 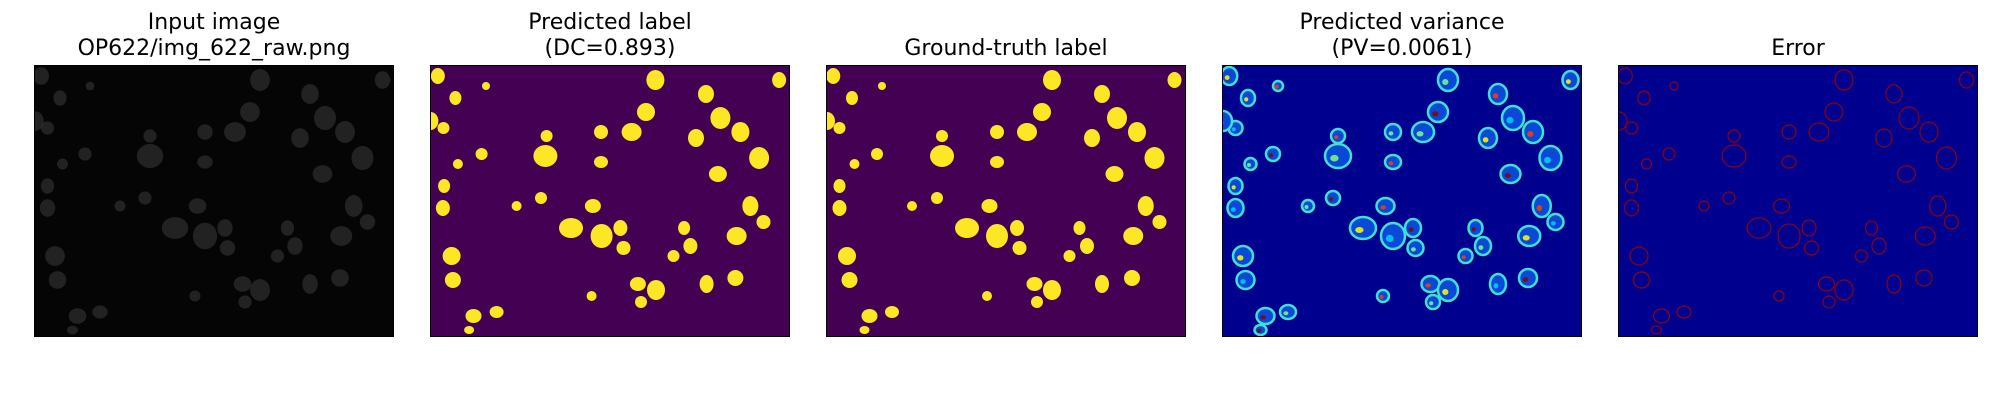 I want to click on predicted-variance-image, so click(x=1402, y=201).